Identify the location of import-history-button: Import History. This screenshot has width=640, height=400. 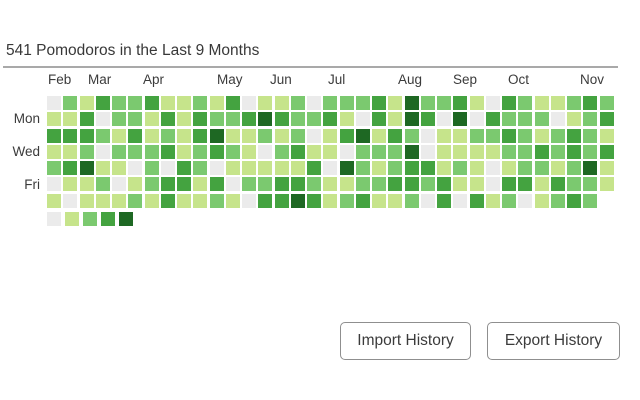
(405, 341).